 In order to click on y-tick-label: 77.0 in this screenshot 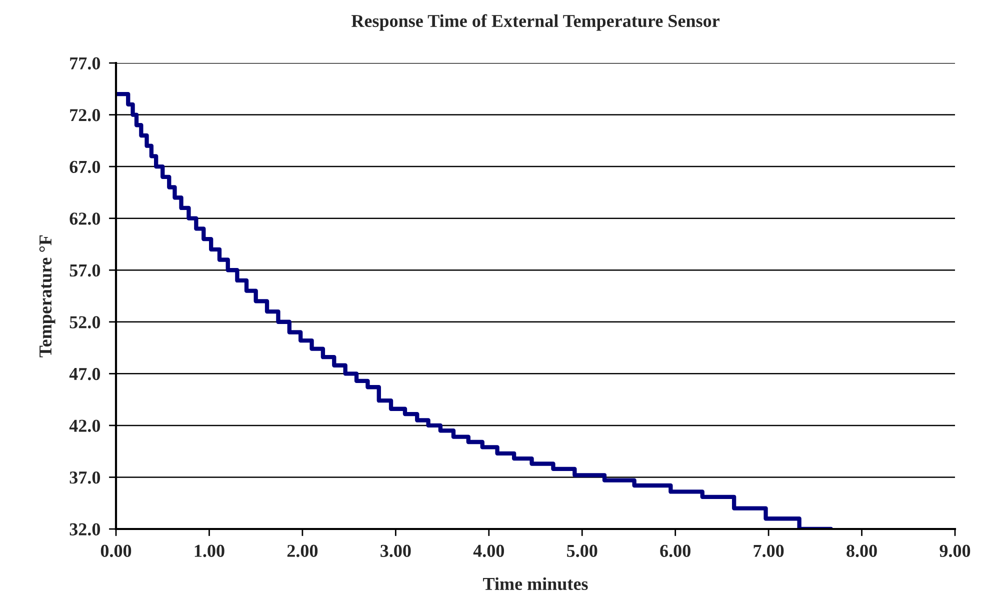, I will do `click(85, 63)`.